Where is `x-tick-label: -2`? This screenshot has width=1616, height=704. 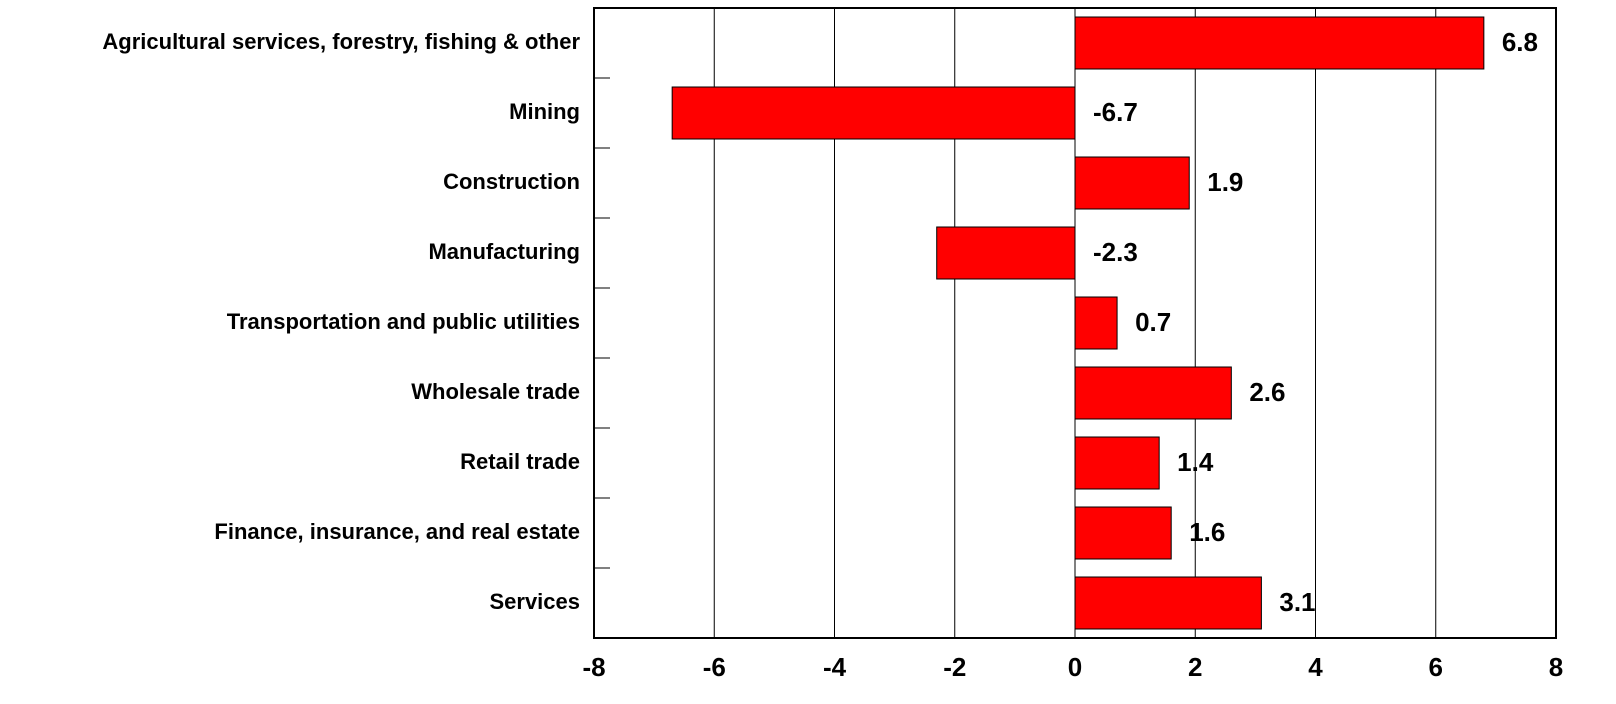
x-tick-label: -2 is located at coordinates (954, 667).